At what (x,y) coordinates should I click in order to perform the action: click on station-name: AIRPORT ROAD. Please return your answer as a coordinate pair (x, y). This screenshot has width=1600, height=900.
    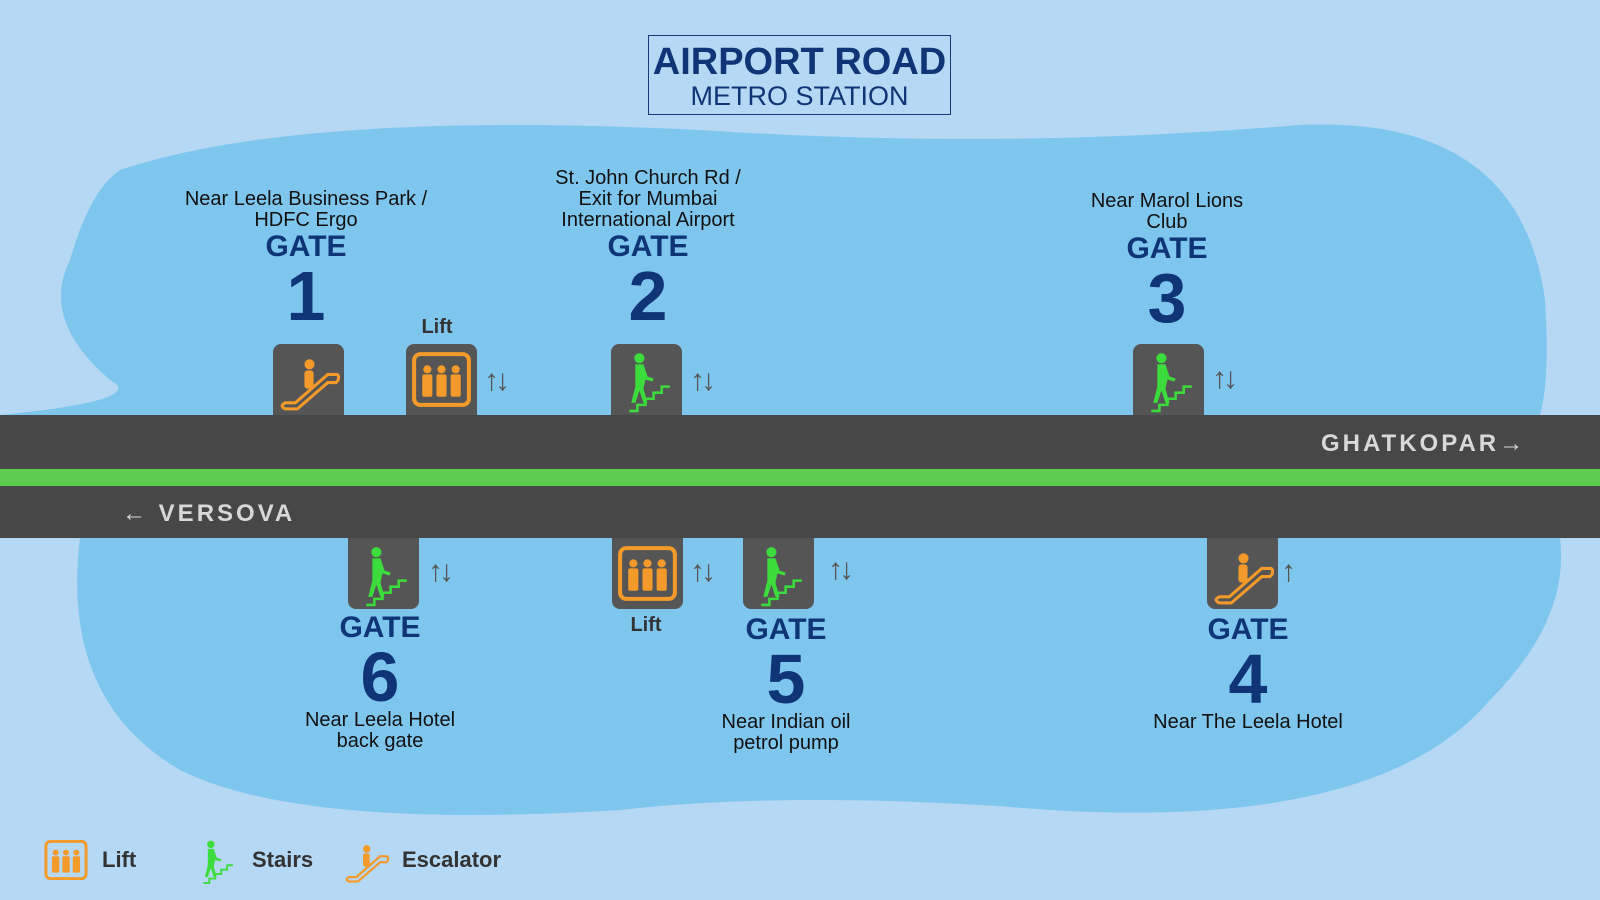
    Looking at the image, I should click on (799, 62).